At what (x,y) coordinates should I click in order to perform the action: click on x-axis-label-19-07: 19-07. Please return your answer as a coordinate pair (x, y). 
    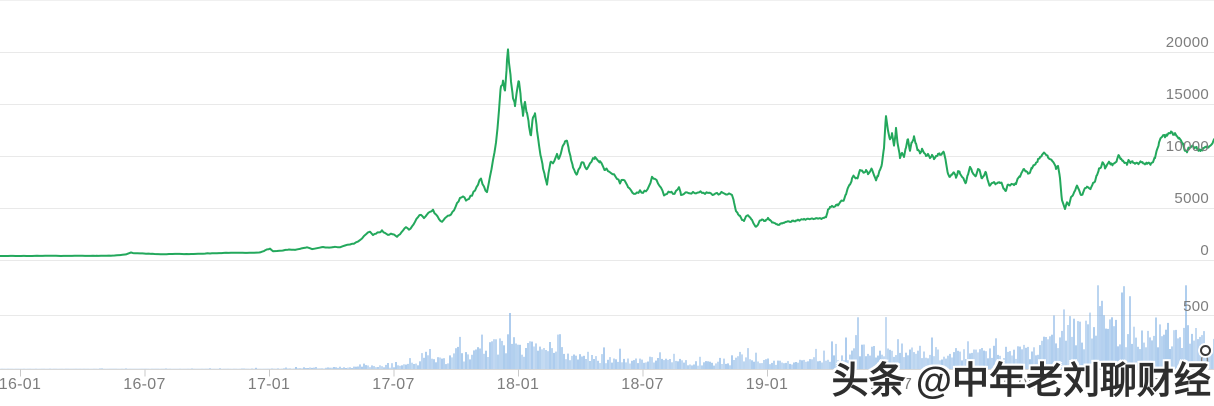
    Looking at the image, I should click on (891, 384).